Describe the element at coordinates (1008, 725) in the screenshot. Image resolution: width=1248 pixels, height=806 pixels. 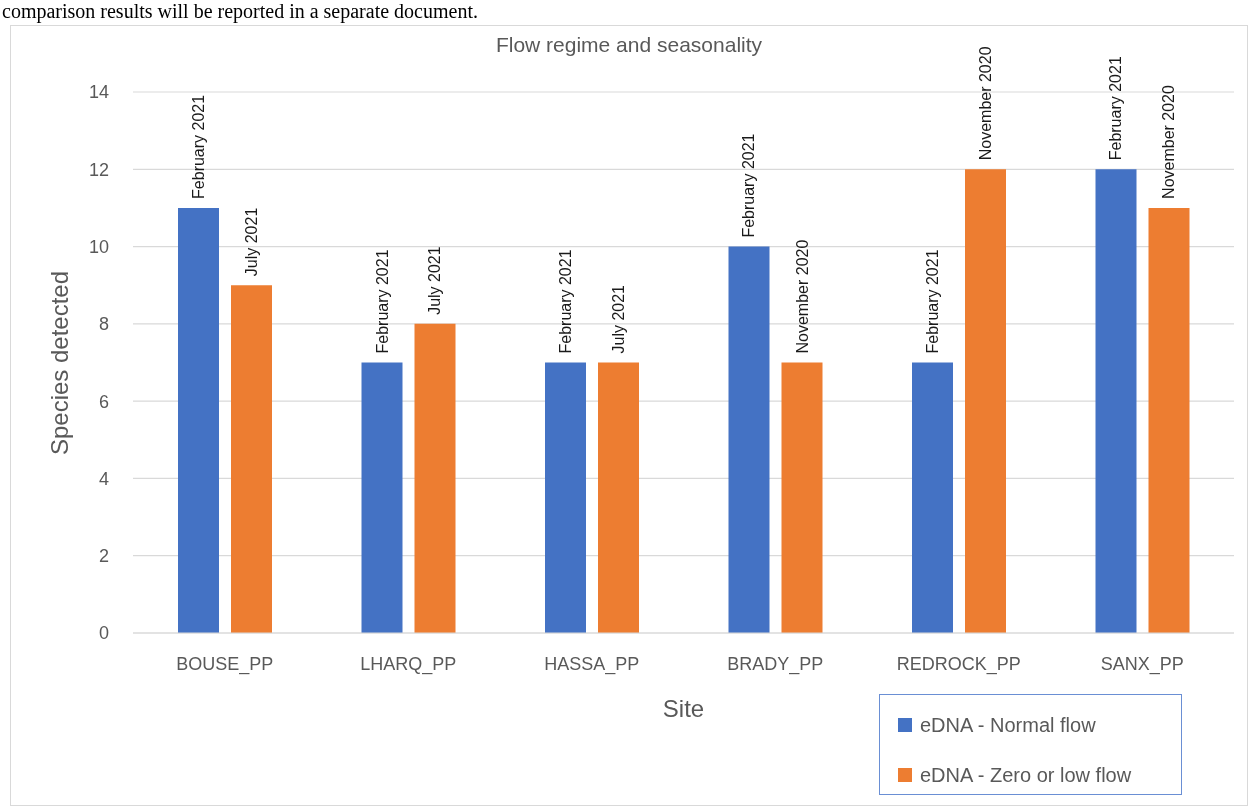
I see `legend-label: eDNA - Normal flow` at that location.